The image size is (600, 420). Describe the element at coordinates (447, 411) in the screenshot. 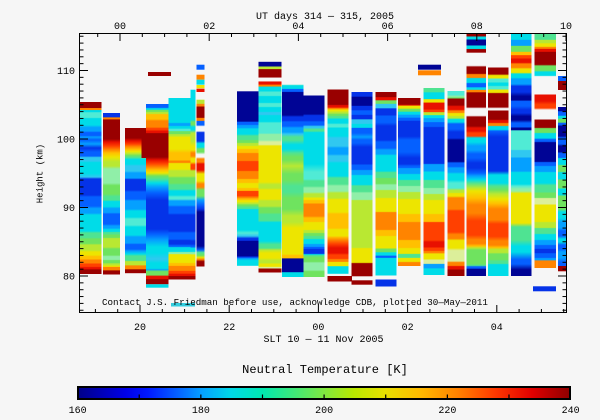

I see `svg-text: 220` at that location.